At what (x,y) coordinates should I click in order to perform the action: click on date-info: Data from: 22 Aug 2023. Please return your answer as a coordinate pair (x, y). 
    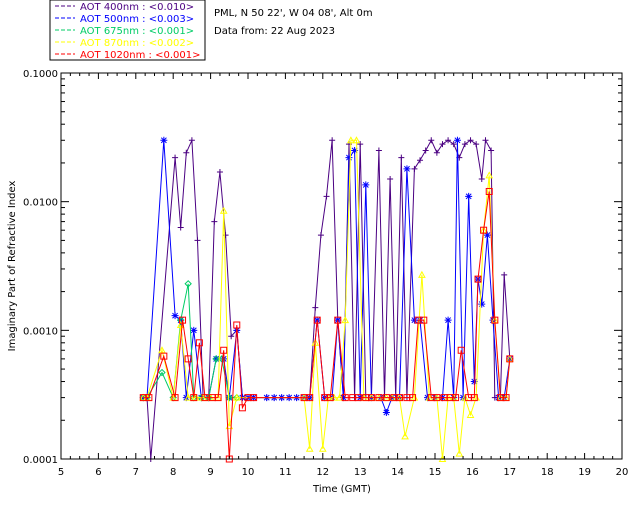
    Looking at the image, I should click on (274, 31).